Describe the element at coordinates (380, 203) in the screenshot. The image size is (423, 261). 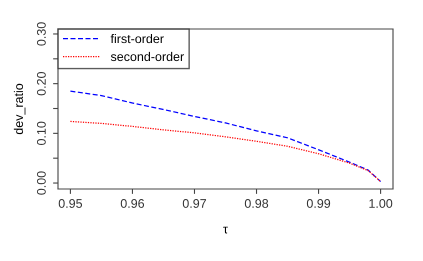
I see `x-tick-label: 1.00` at that location.